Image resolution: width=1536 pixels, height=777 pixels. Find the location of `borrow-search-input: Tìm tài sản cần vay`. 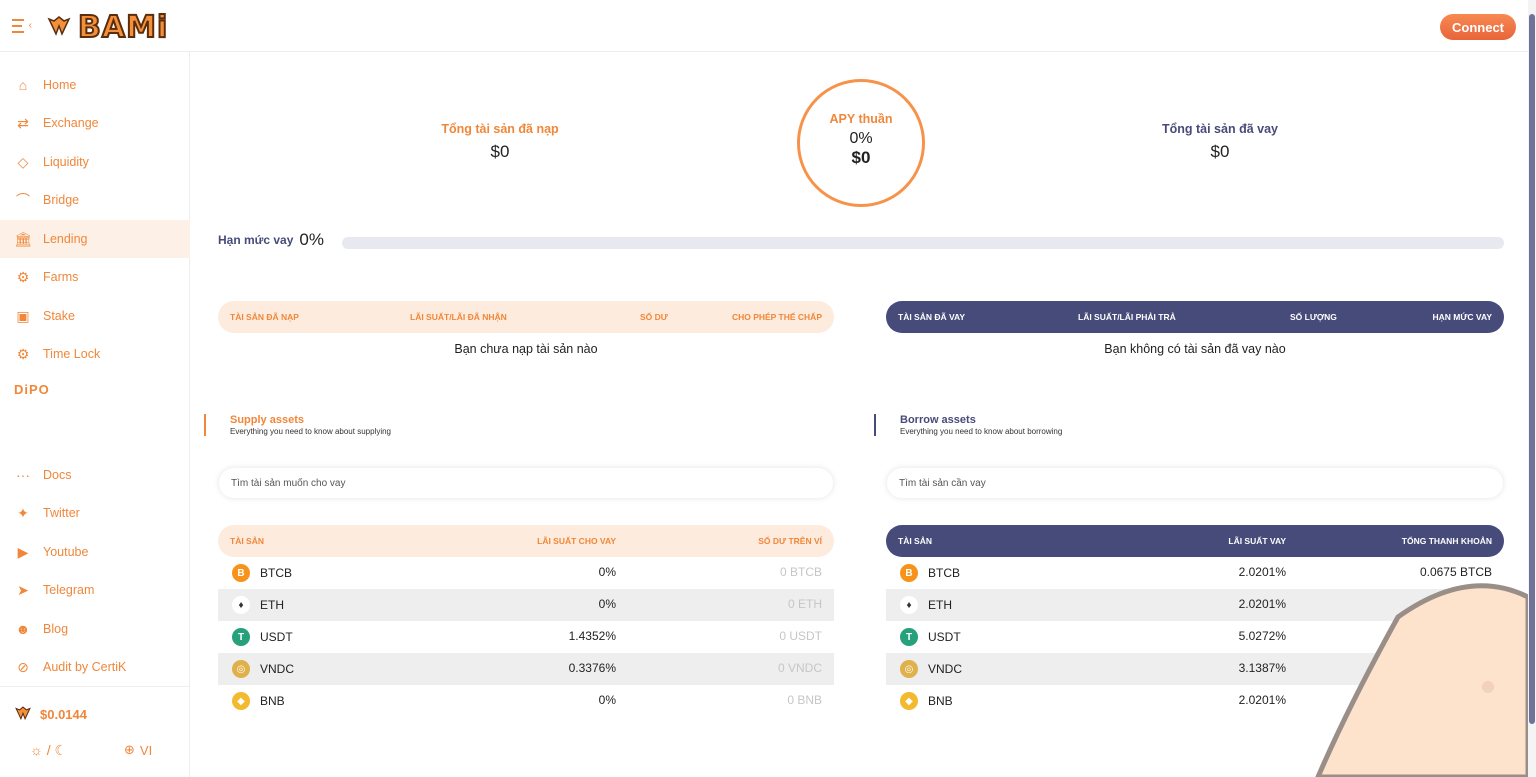

borrow-search-input: Tìm tài sản cần vay is located at coordinates (1195, 483).